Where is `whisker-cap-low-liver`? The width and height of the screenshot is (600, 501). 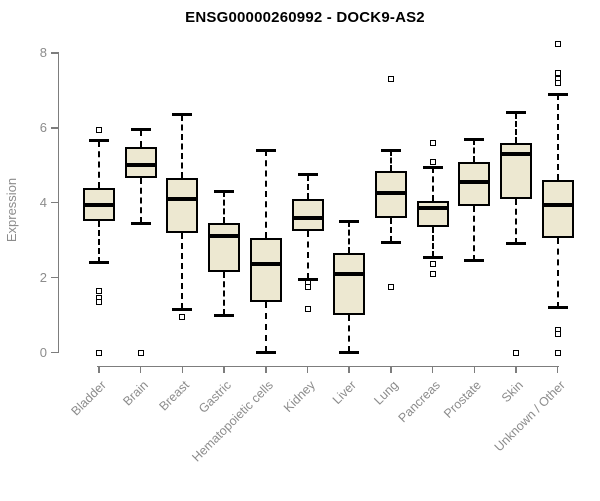 whisker-cap-low-liver is located at coordinates (349, 352).